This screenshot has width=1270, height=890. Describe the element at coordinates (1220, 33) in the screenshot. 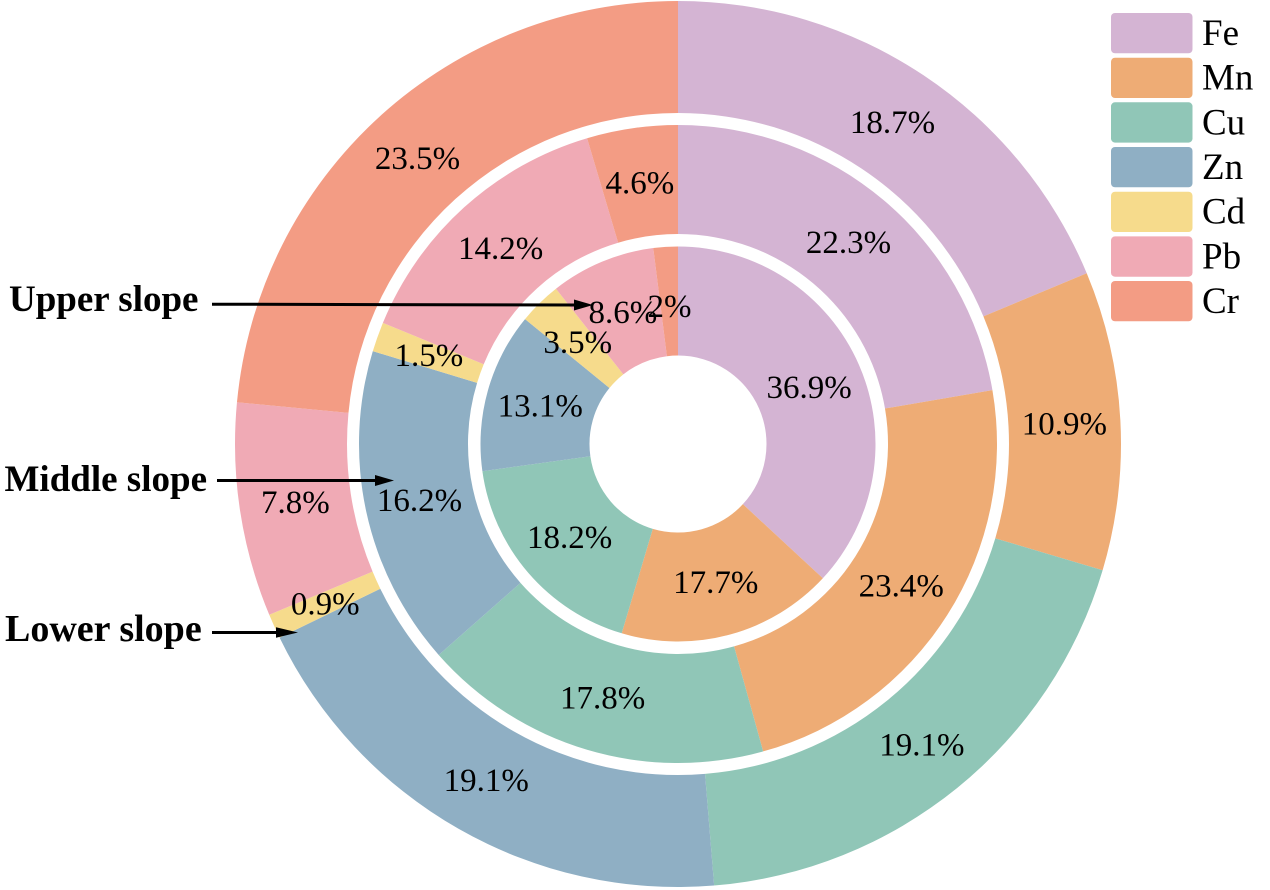

I see `svg-text: Fe` at that location.